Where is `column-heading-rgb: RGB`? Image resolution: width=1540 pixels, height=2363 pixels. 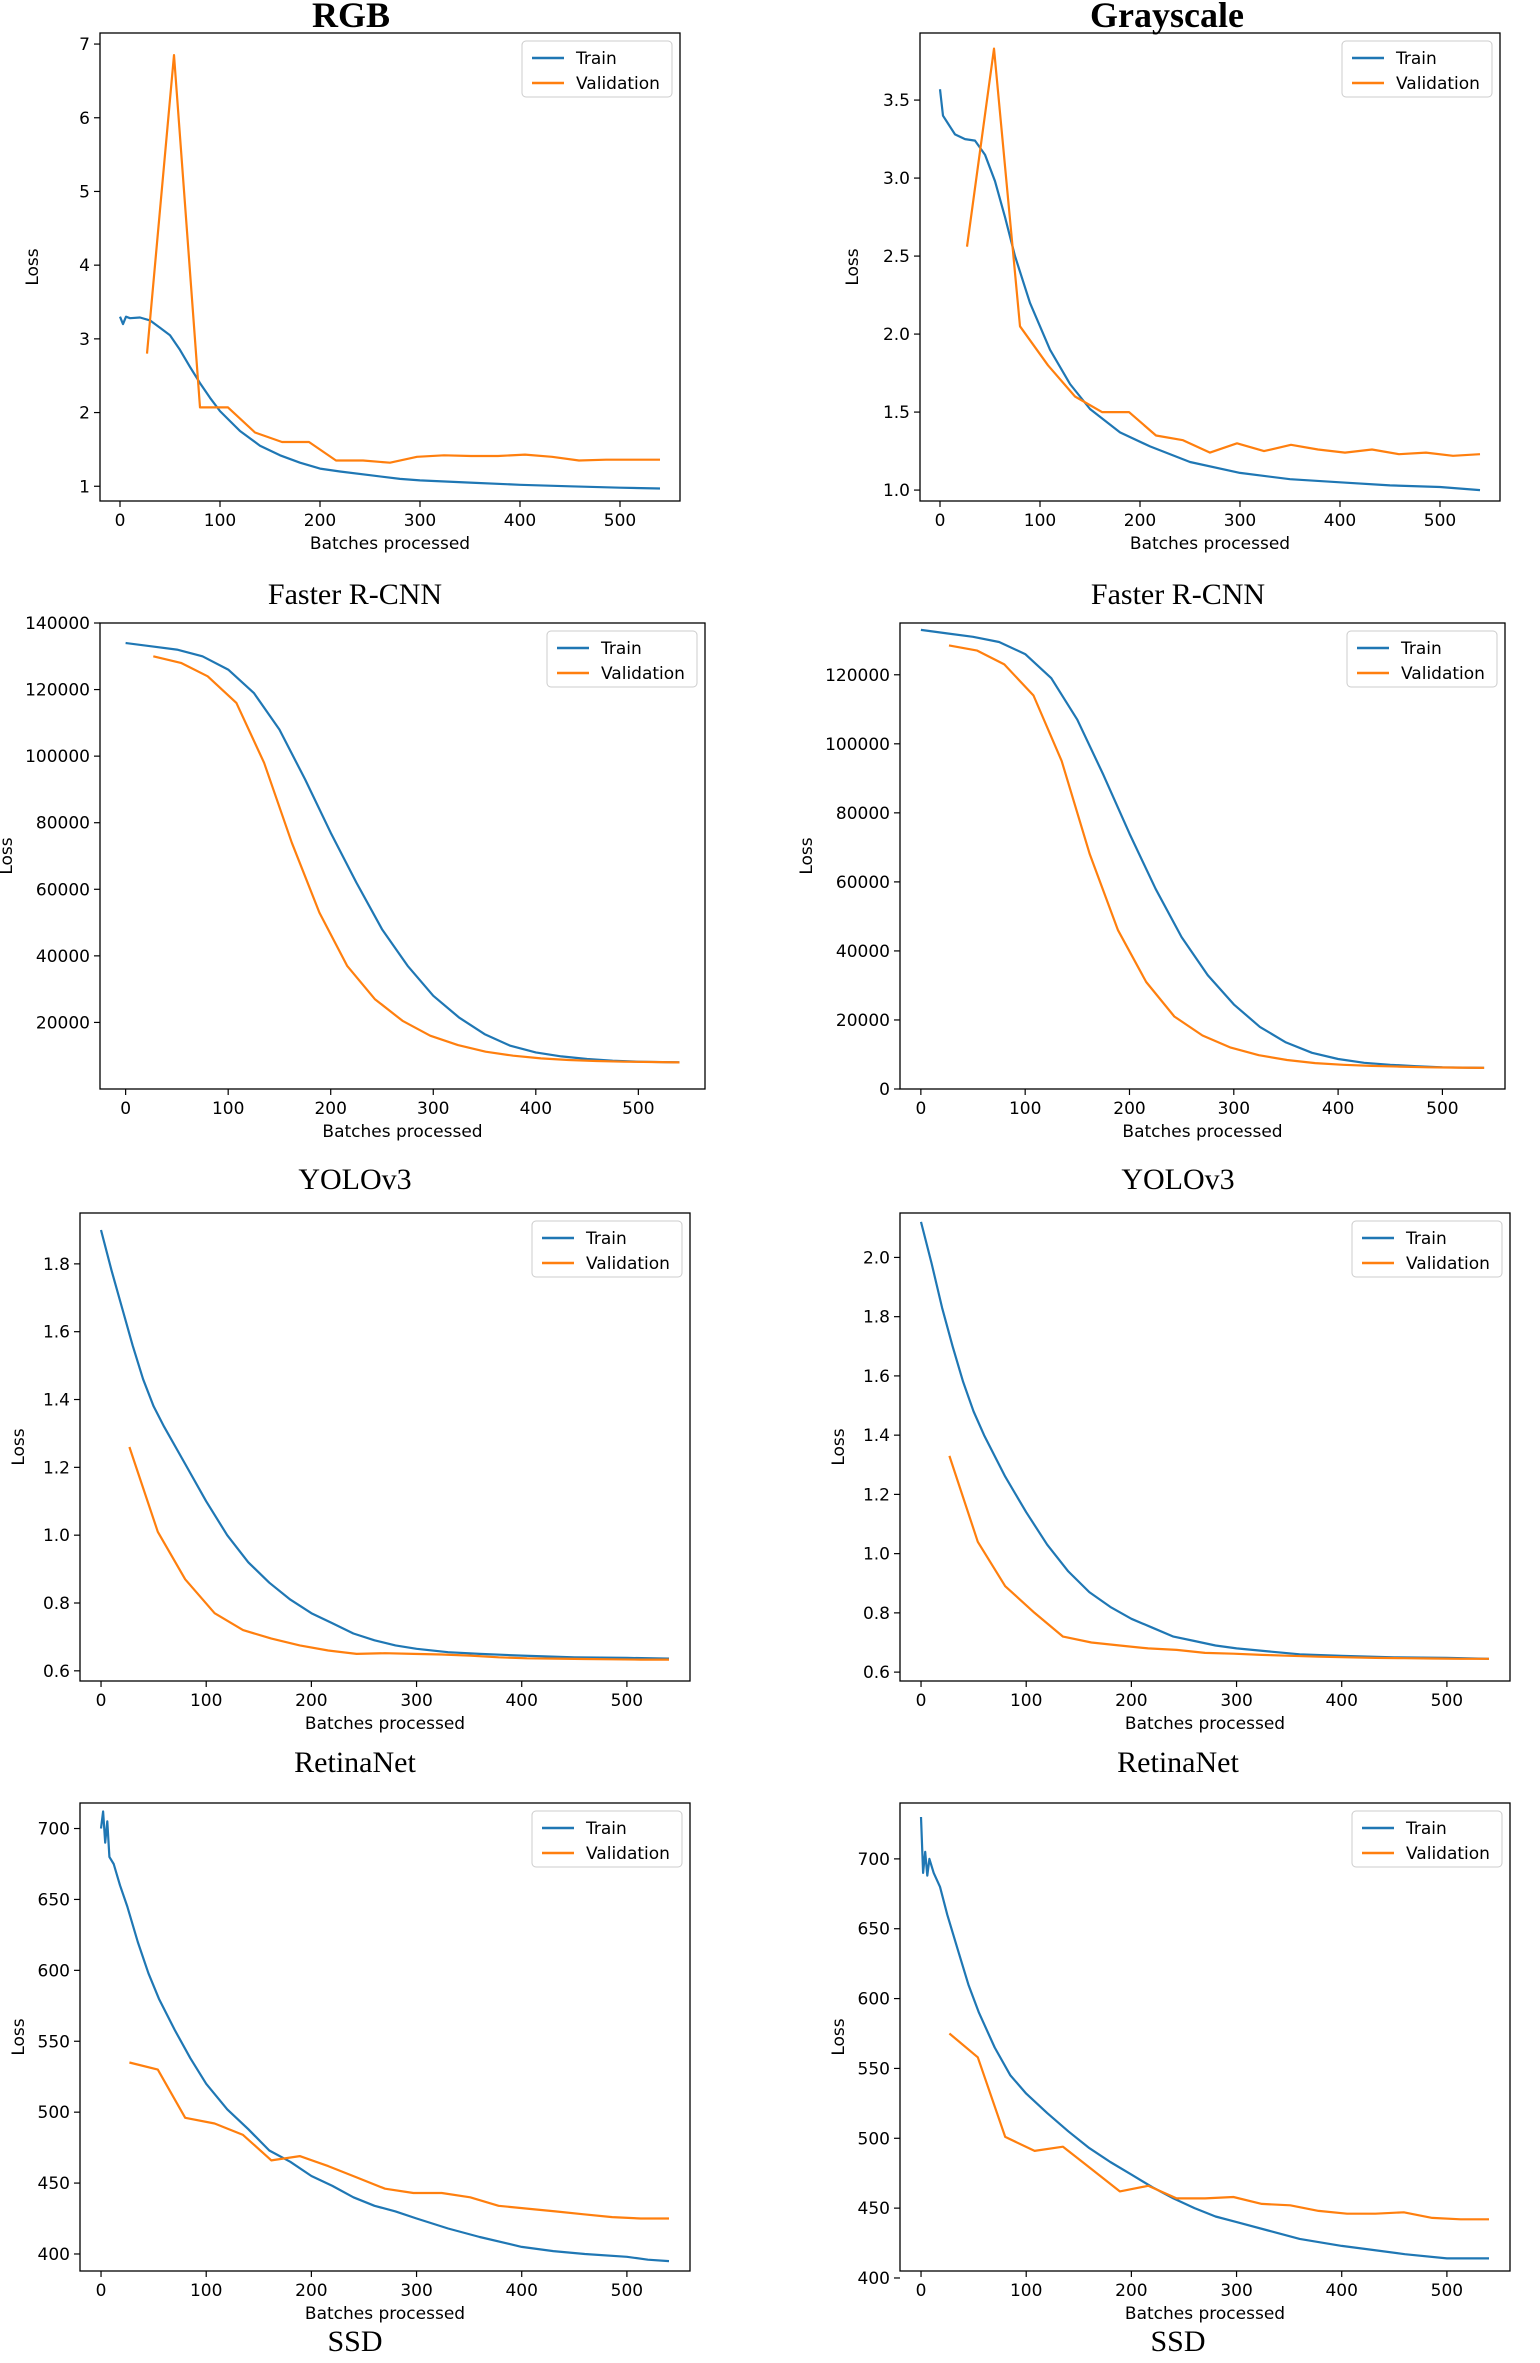
column-heading-rgb: RGB is located at coordinates (351, 17).